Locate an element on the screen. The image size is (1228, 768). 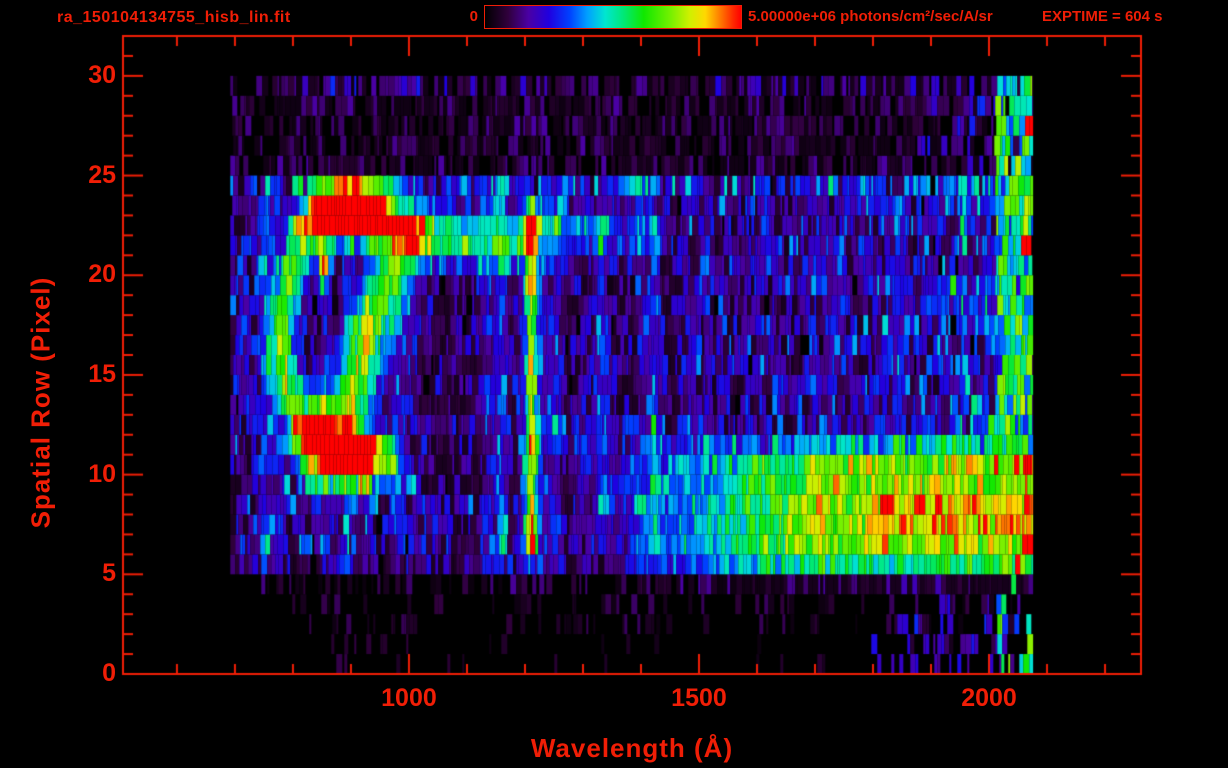
y-tick-label: 25 is located at coordinates (102, 174).